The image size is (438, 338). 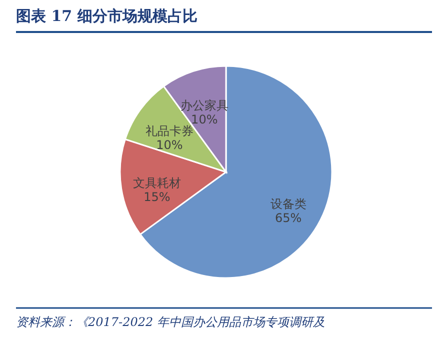 What do you see at coordinates (107, 16) in the screenshot?
I see `chart-title: 图表 17 细分市场规模占比` at bounding box center [107, 16].